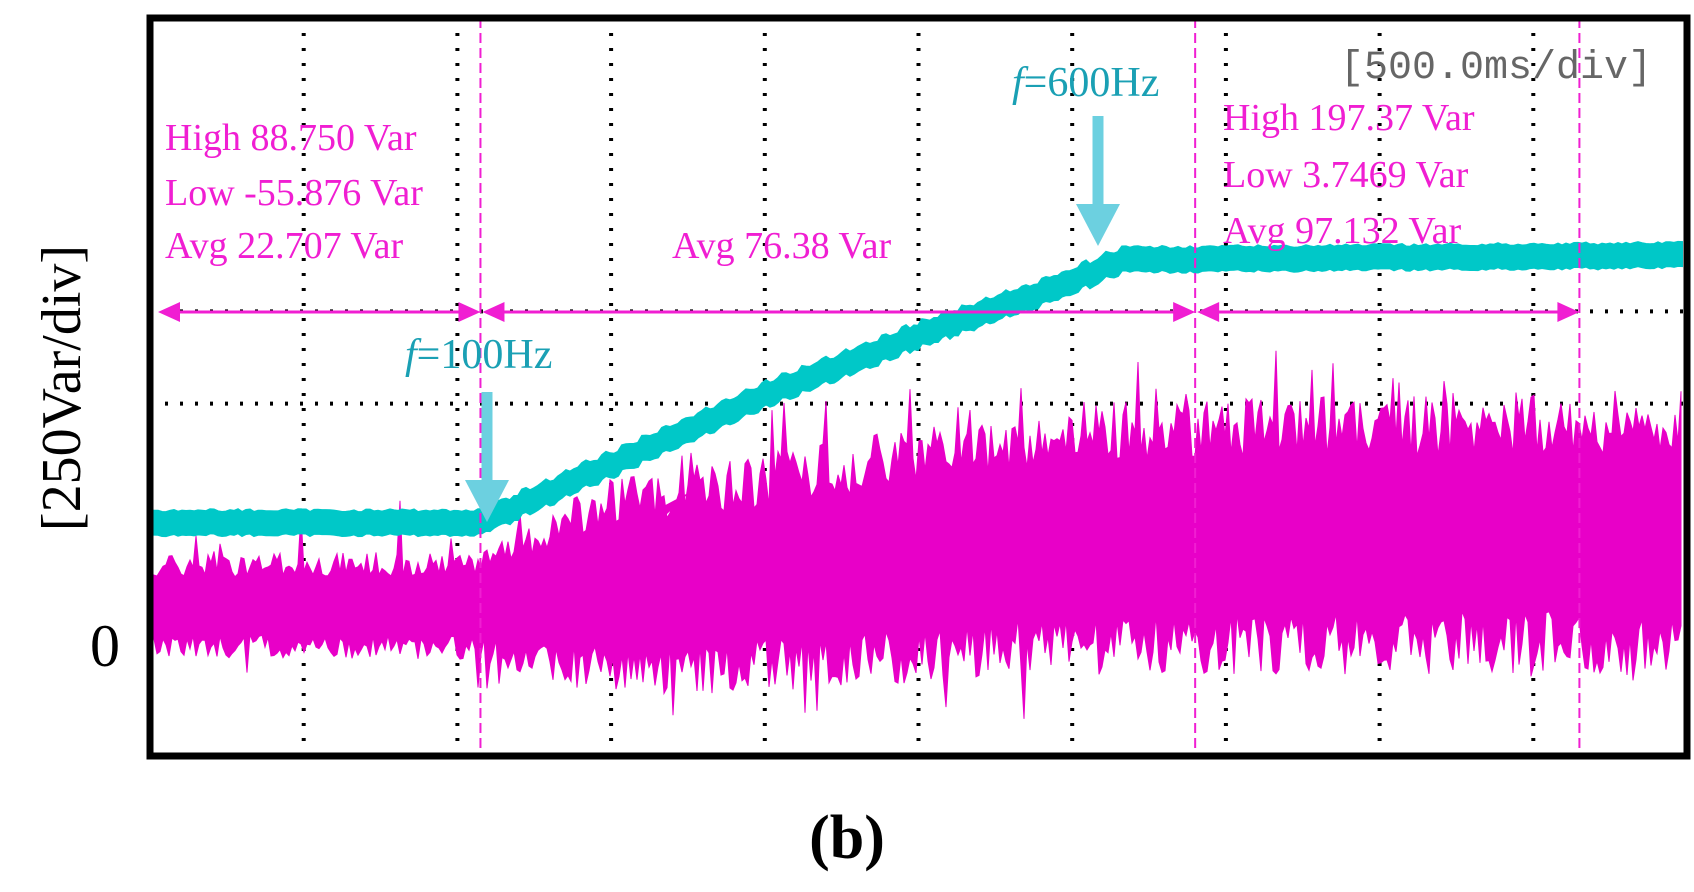 The height and width of the screenshot is (892, 1694). Describe the element at coordinates (469, 312) in the screenshot. I see `segment-arrow-1-head-right` at that location.